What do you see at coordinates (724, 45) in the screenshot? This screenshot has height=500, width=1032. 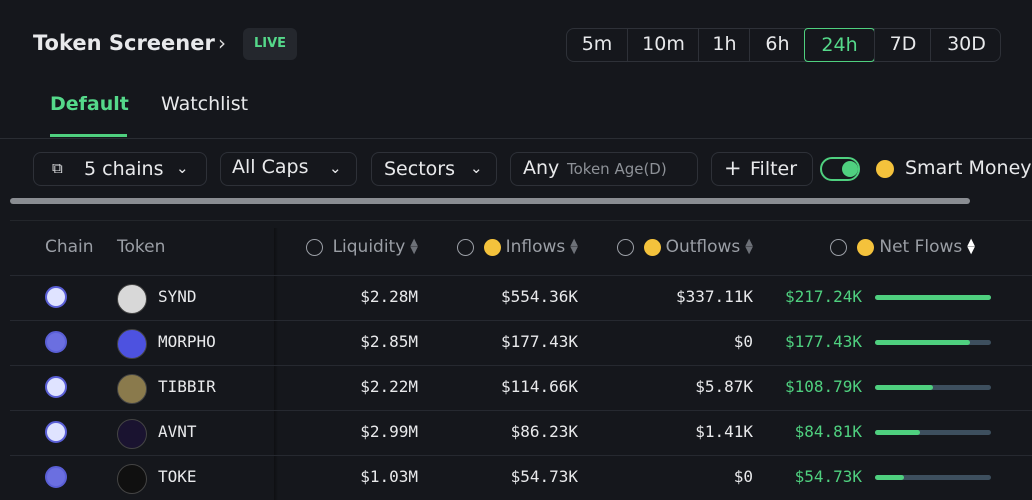 I see `timeframe-button: 1h` at bounding box center [724, 45].